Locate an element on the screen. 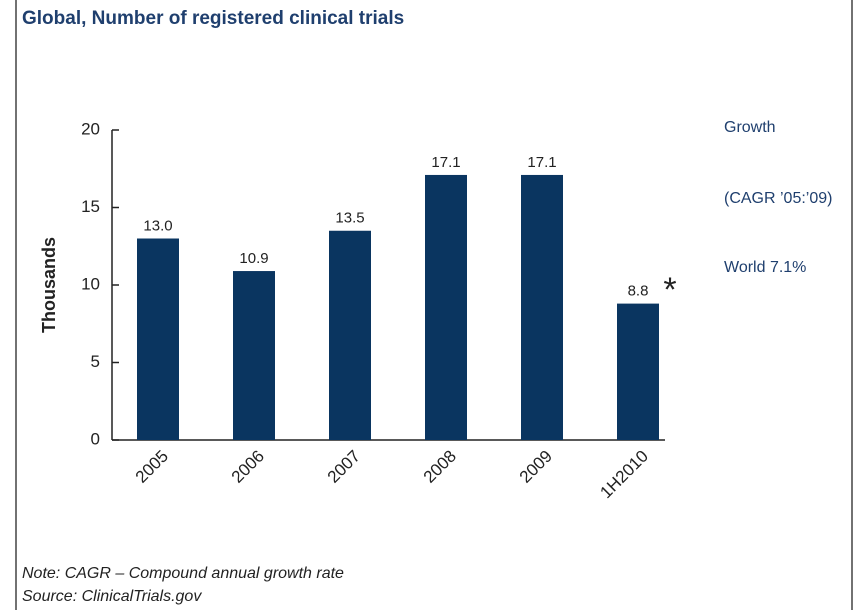  x-tick-label: 2006 is located at coordinates (248, 467).